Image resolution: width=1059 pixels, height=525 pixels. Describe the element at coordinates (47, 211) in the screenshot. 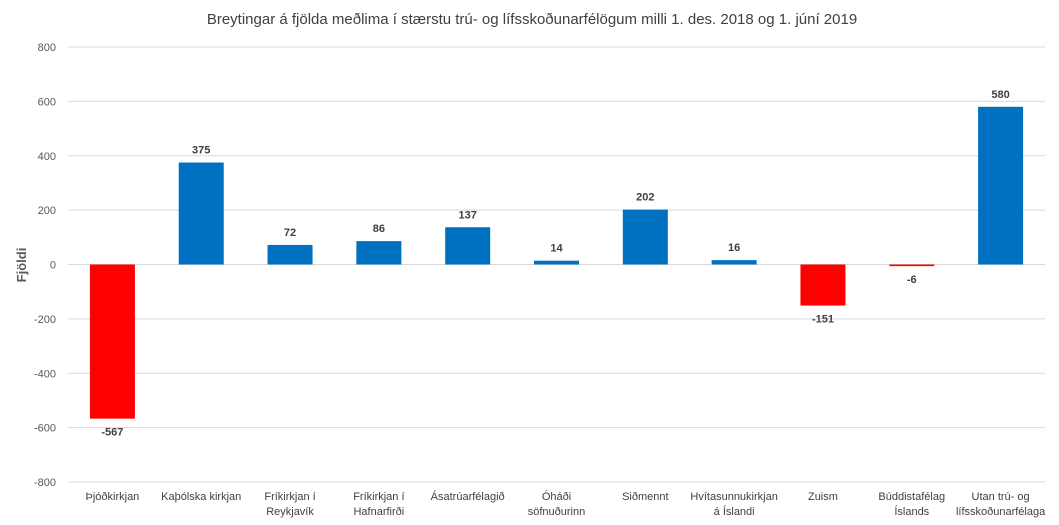

I see `y-tick-label: 200` at that location.